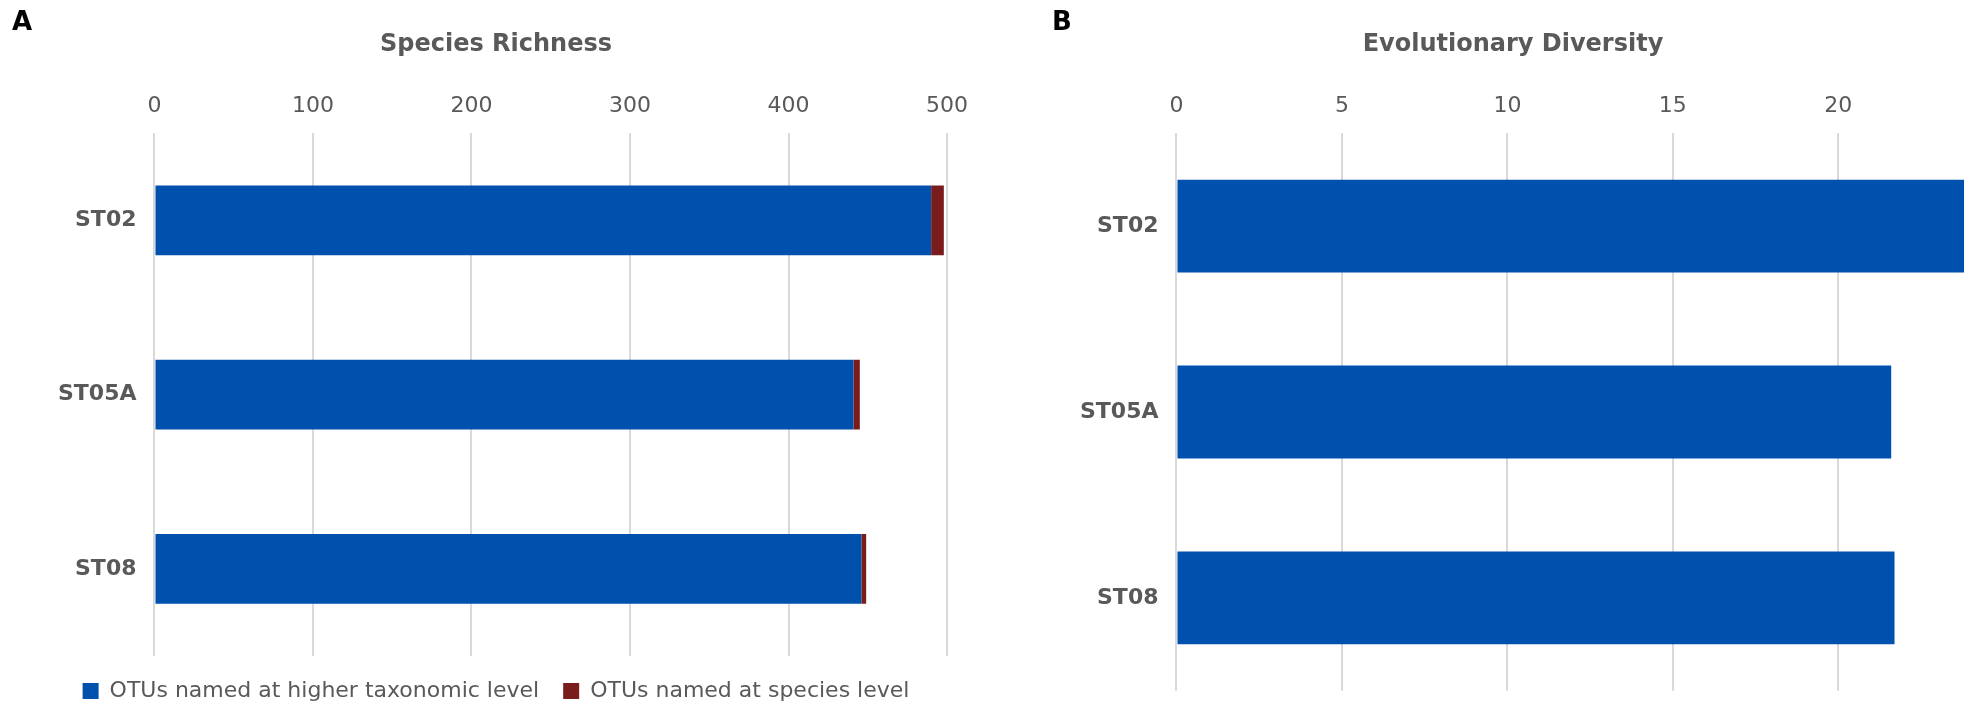 The height and width of the screenshot is (722, 1964). What do you see at coordinates (1838, 104) in the screenshot?
I see `x-tick-label: 20` at bounding box center [1838, 104].